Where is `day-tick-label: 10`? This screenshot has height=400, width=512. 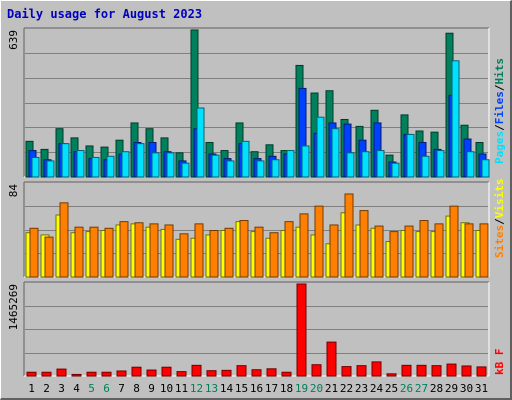 day-tick-label: 10 is located at coordinates (166, 388).